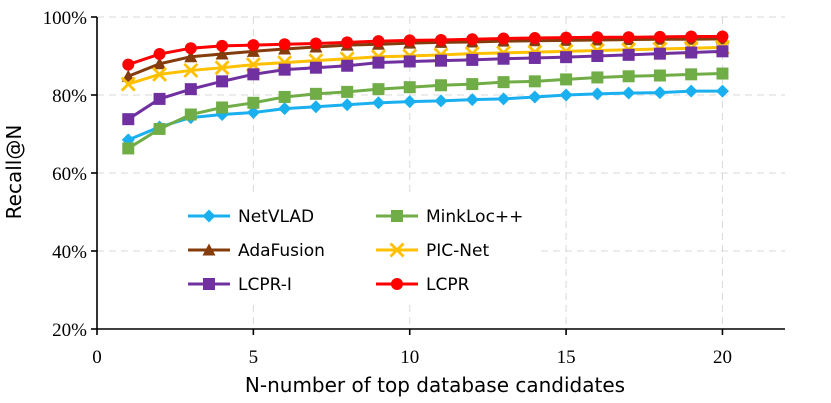 This screenshot has height=403, width=831. I want to click on x-axis-label: N-number of top database candidates, so click(435, 385).